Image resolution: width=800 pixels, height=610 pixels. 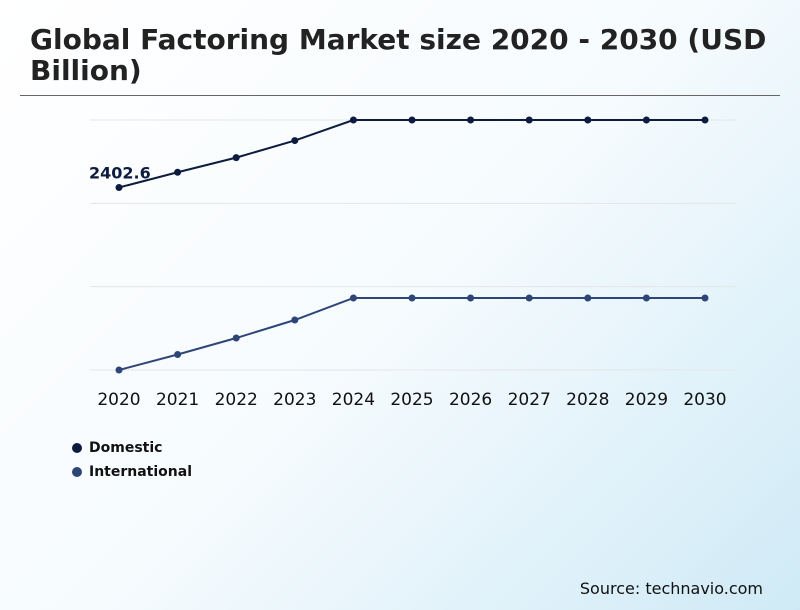 I want to click on legend-item-domestic: Domestic, so click(x=132, y=448).